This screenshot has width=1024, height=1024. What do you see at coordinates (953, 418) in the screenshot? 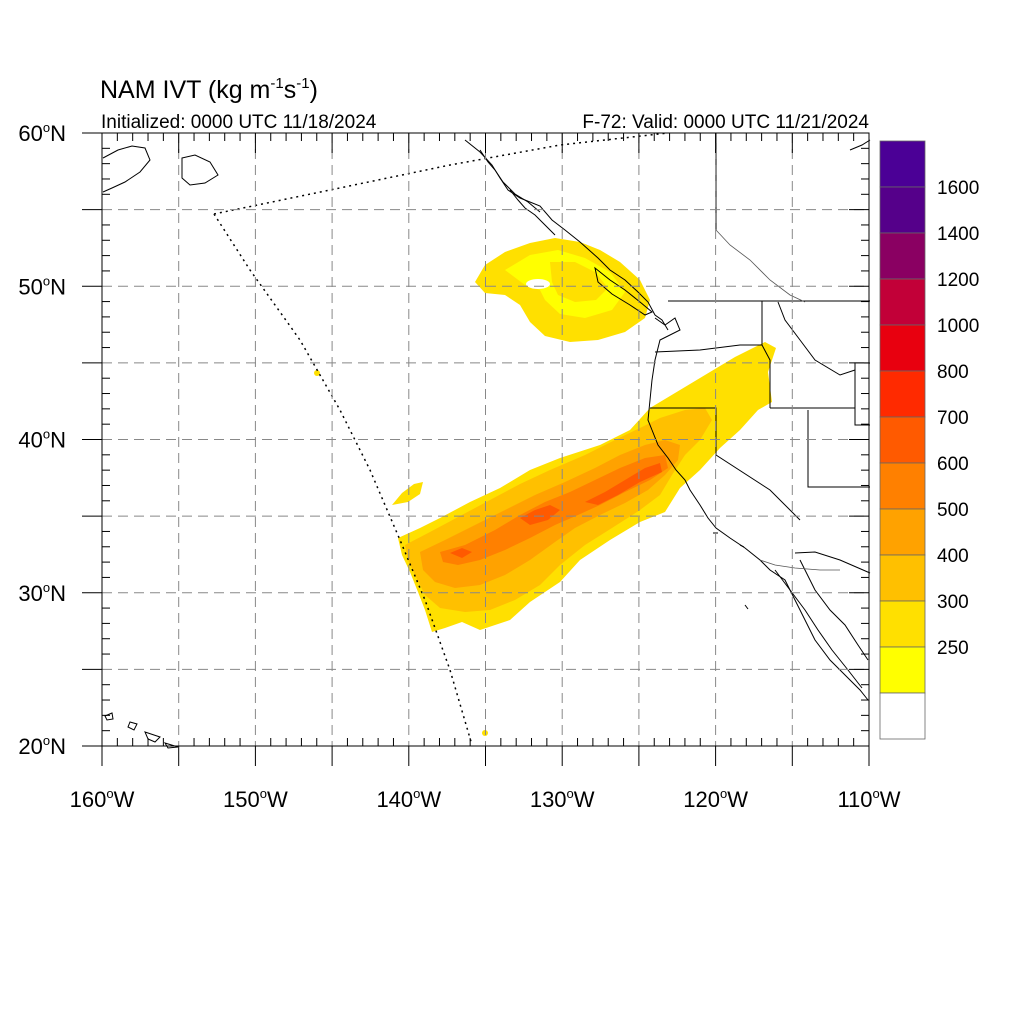
I see `colorbar-label: 700` at bounding box center [953, 418].